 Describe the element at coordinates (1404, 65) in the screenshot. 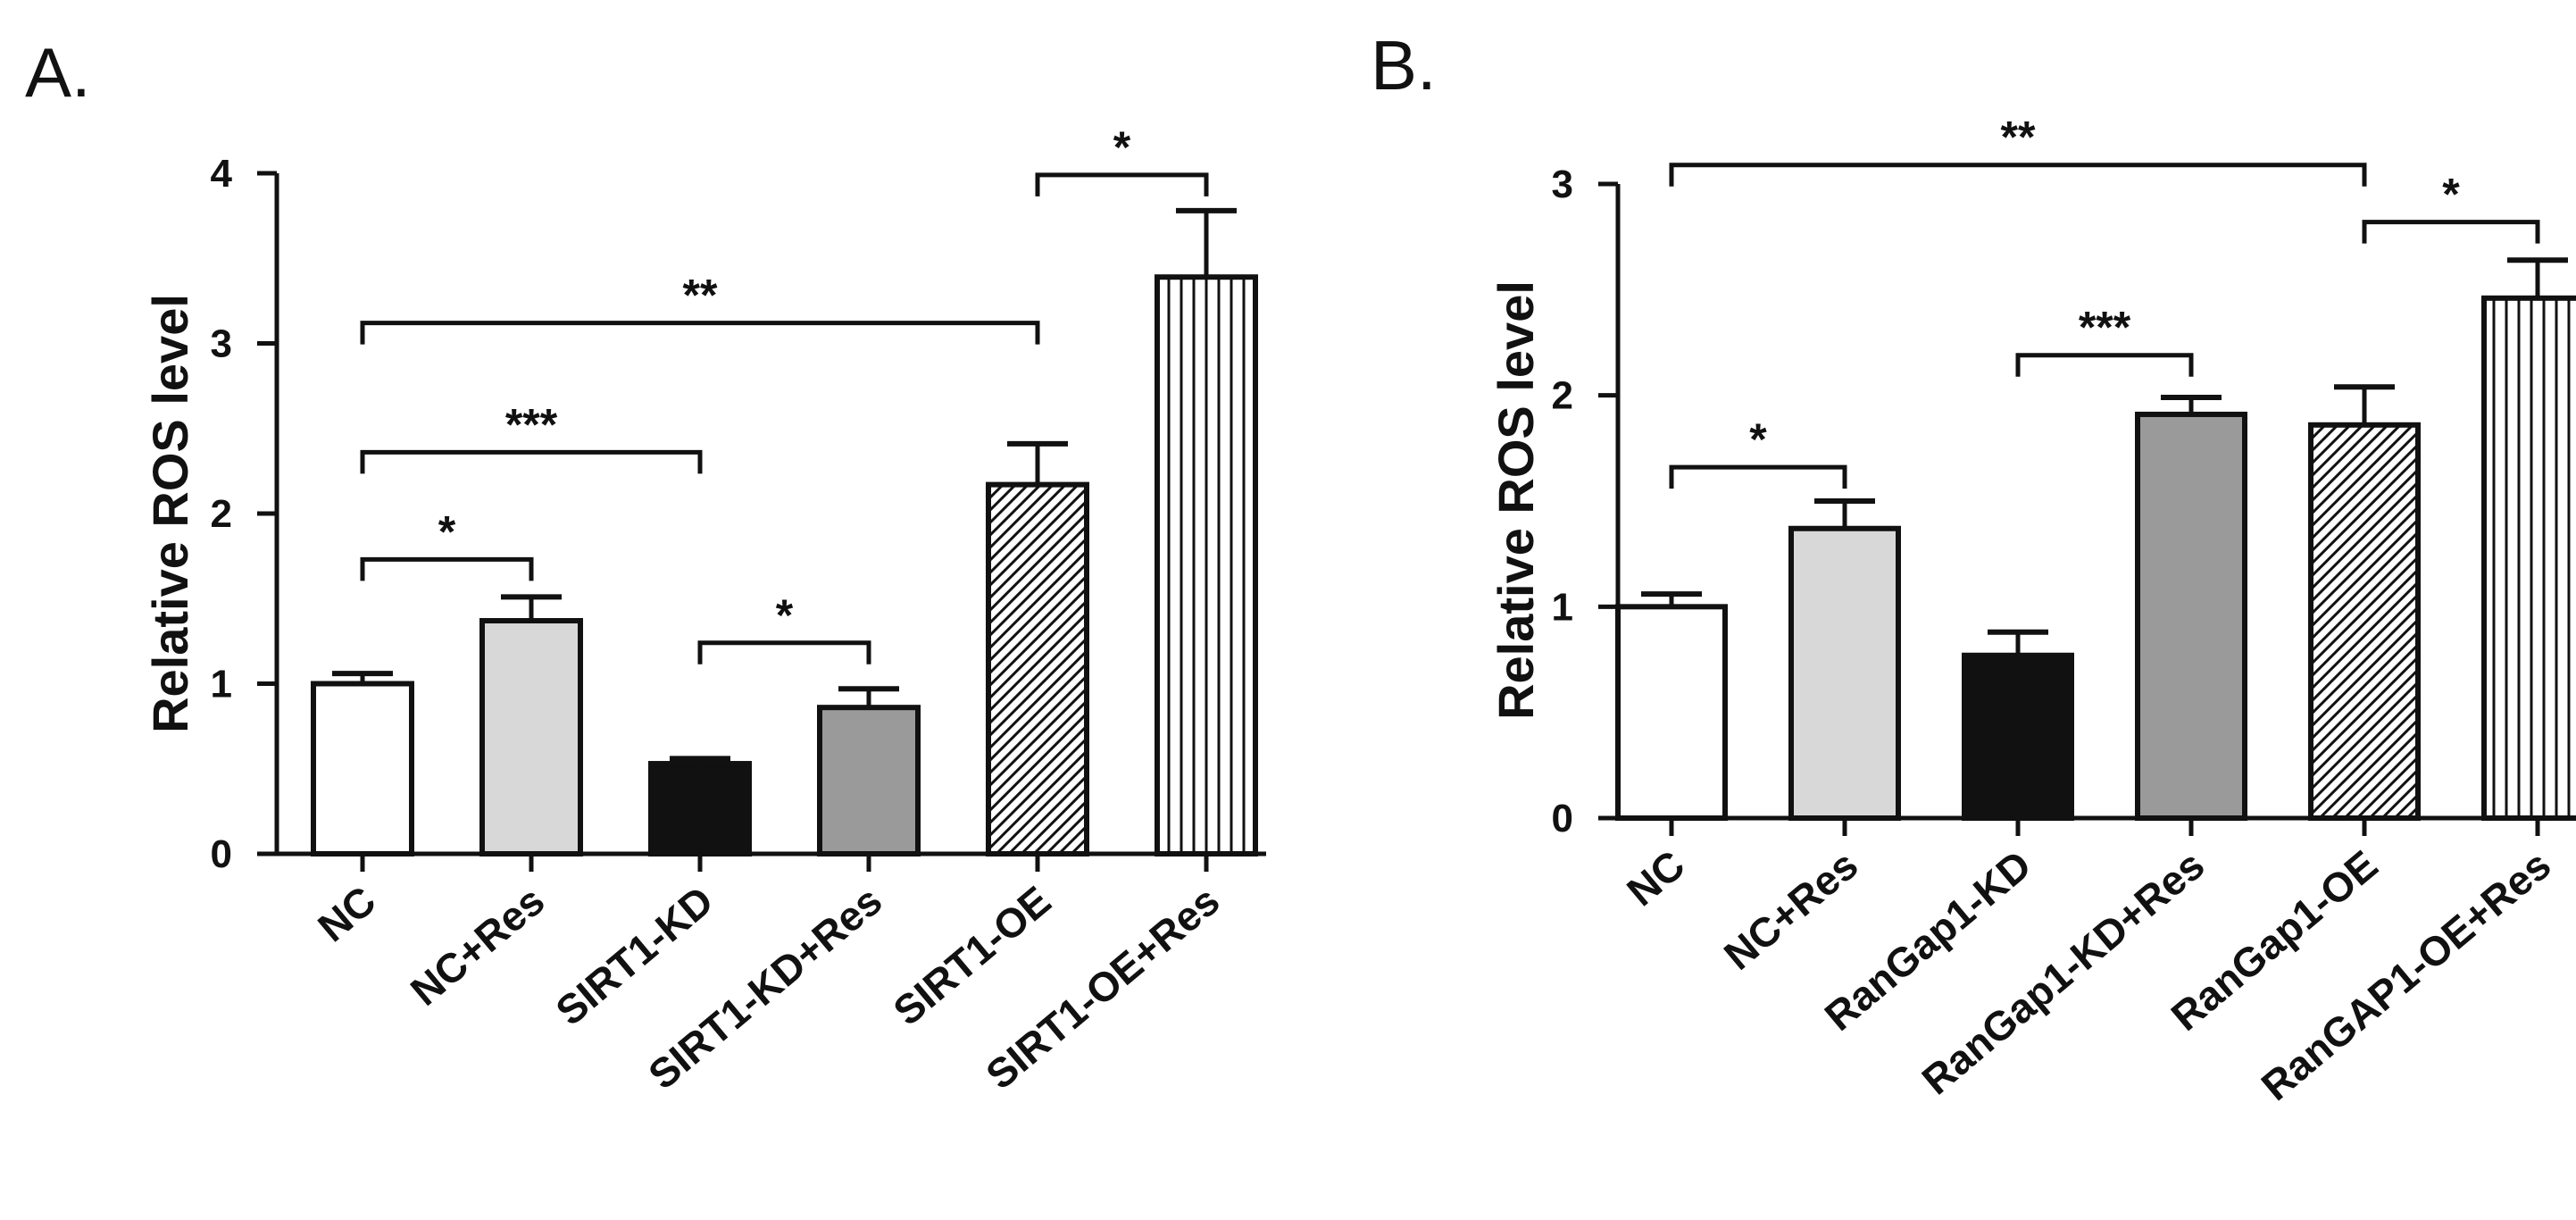

I see `panel-label-b: B.` at that location.